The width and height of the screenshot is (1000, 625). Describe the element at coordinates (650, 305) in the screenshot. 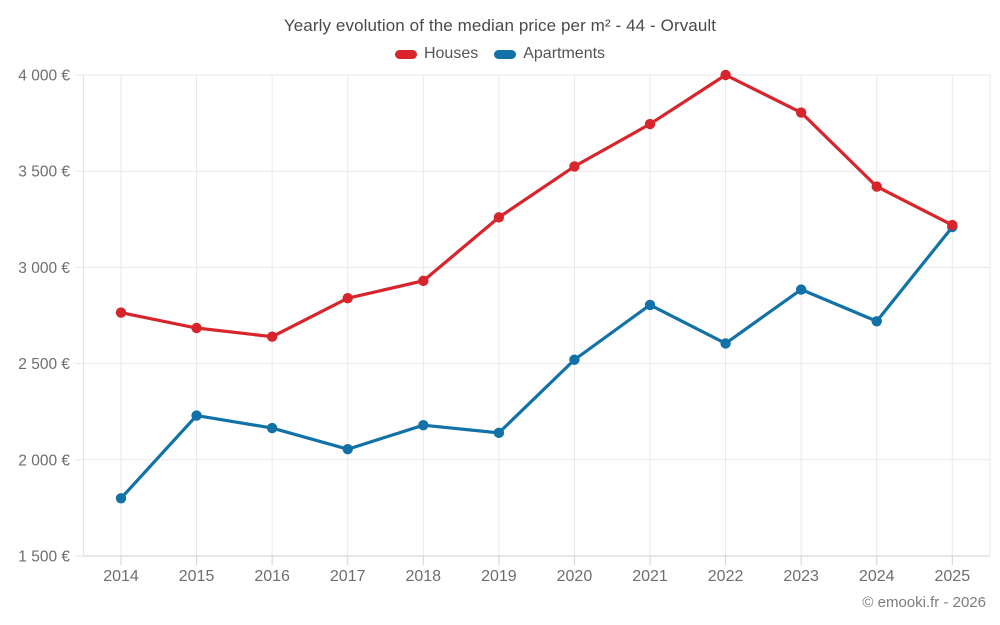

I see `apartments-point-2021` at that location.